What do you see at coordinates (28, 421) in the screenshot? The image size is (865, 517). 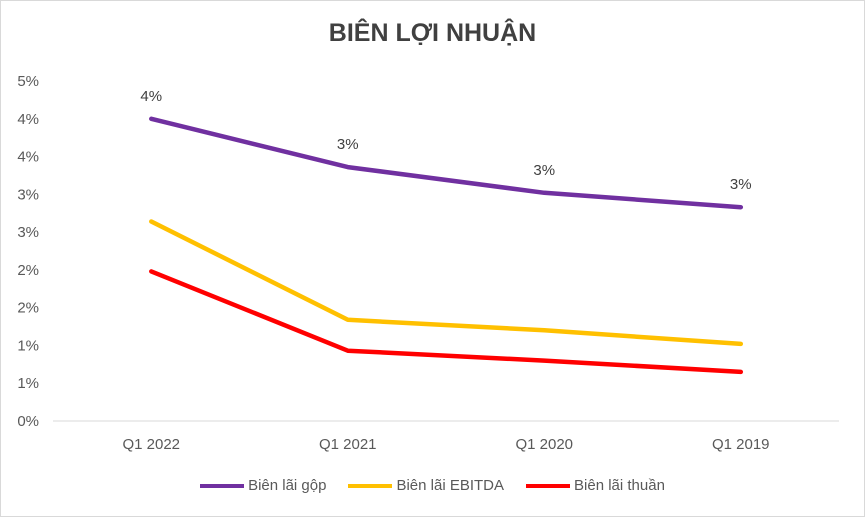 I see `y-tick-label: 0%` at bounding box center [28, 421].